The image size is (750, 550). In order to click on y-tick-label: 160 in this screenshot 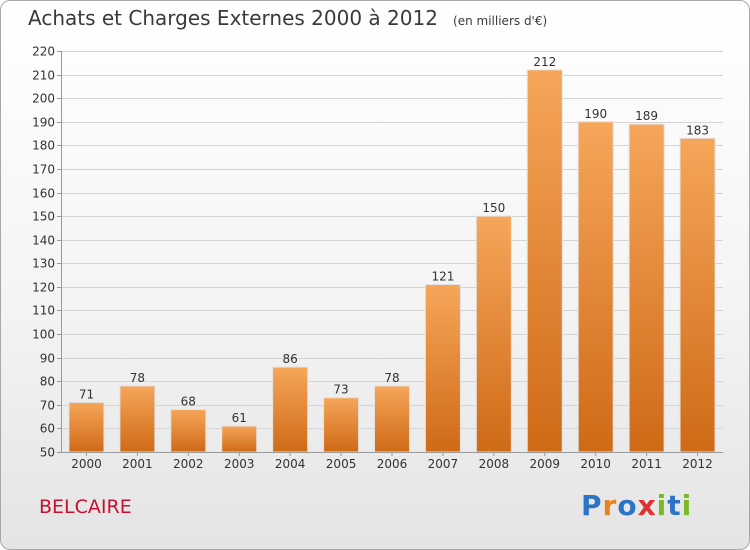, I will do `click(43, 194)`.